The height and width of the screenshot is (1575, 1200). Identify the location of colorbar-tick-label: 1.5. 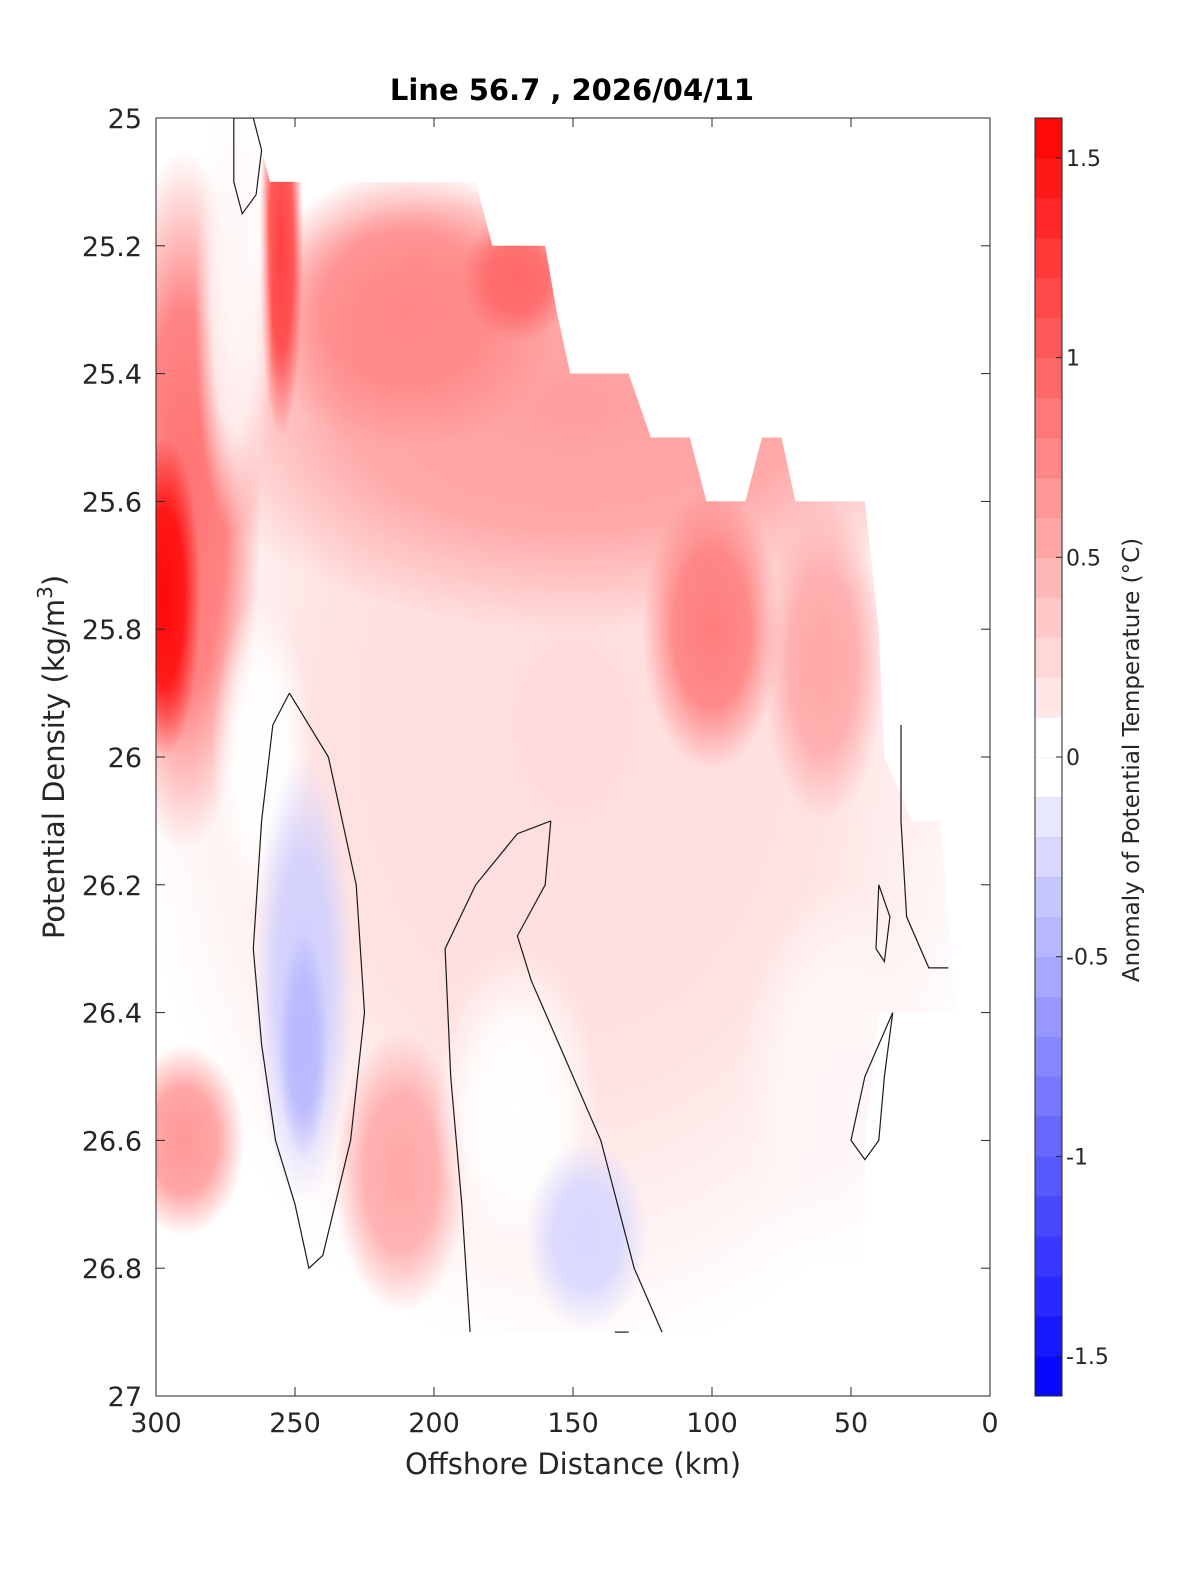
(1083, 159).